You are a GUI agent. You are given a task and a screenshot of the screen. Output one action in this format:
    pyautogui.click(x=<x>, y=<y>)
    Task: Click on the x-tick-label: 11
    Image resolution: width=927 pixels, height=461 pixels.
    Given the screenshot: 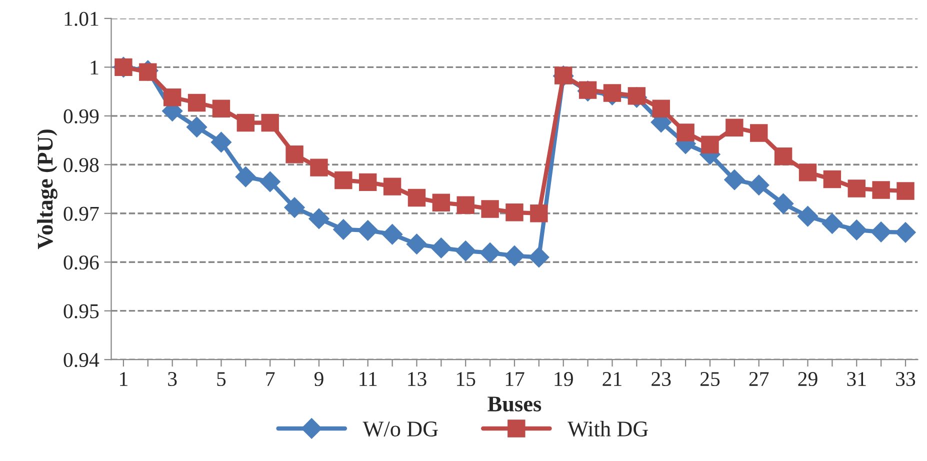 What is the action you would take?
    pyautogui.click(x=368, y=379)
    